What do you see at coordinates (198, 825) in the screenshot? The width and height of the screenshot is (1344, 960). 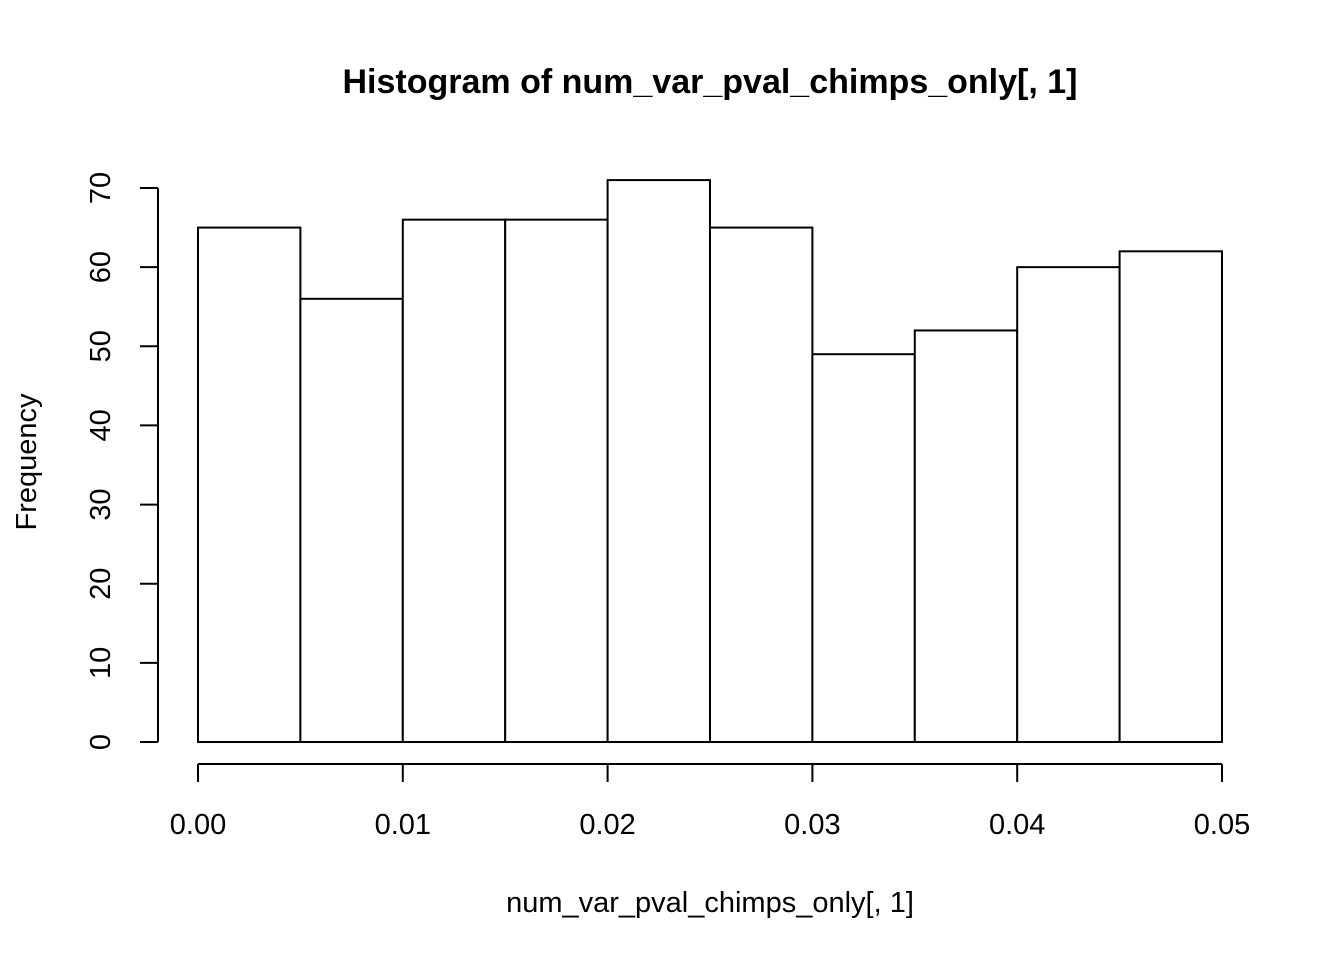 I see `x-tick-label: 0.00` at bounding box center [198, 825].